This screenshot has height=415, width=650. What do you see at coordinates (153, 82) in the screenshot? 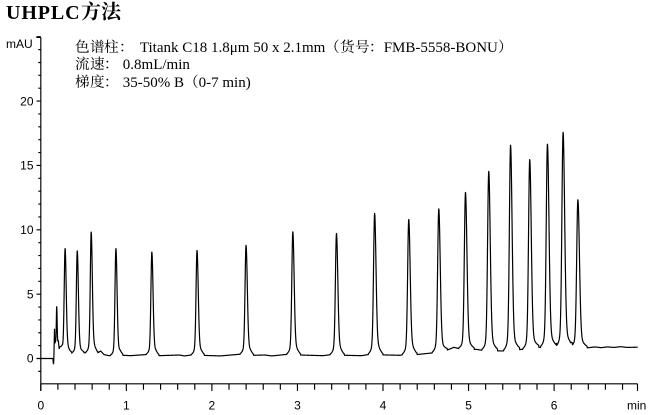
I see `gradient-value: 35-50% B` at bounding box center [153, 82].